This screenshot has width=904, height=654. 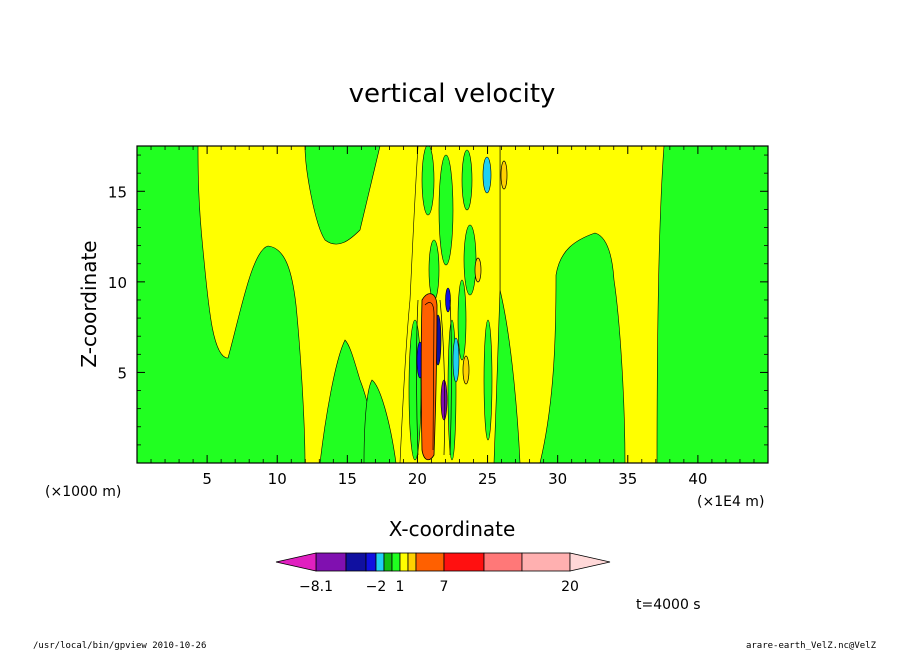 What do you see at coordinates (452, 529) in the screenshot?
I see `x-axis-label: X-coordinate` at bounding box center [452, 529].